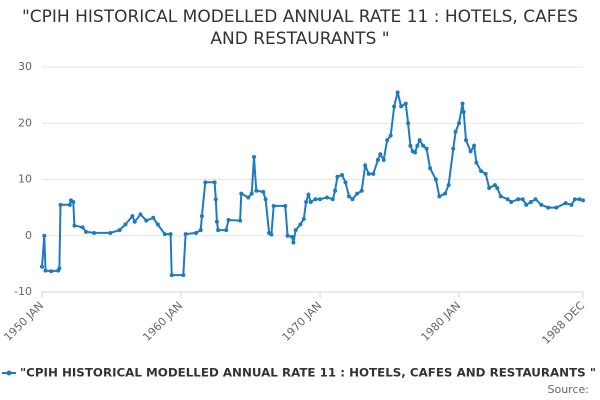  I want to click on y-tick-label: 30, so click(25, 66).